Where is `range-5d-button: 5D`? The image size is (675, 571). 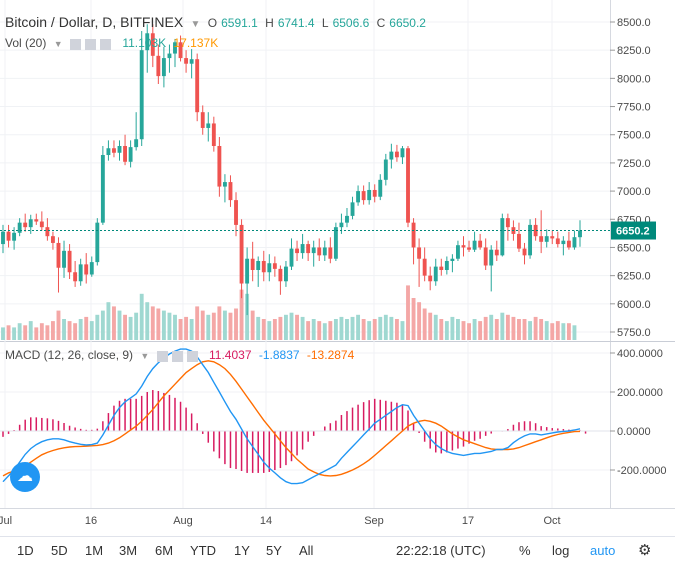
range-5d-button: 5D is located at coordinates (59, 550).